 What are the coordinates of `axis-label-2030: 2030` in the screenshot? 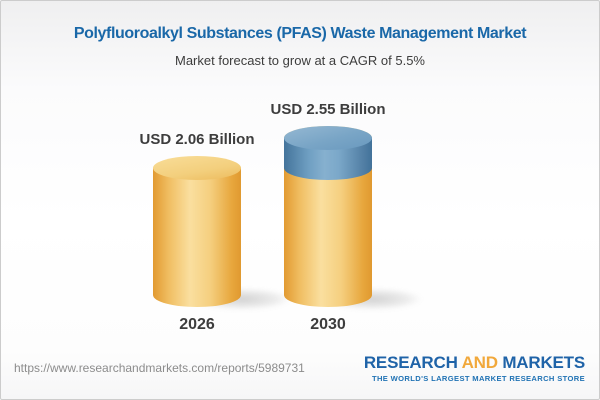 It's located at (328, 324).